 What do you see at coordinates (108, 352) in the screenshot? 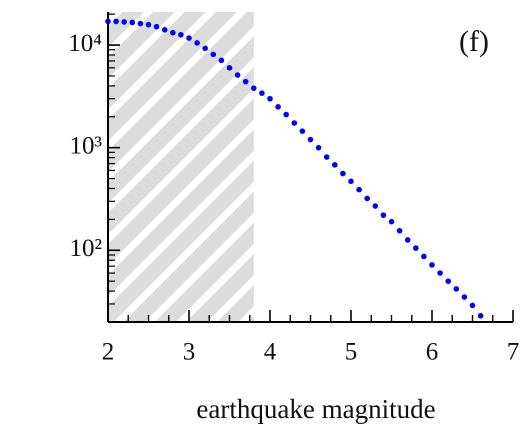
I see `x-tick-label: 2` at bounding box center [108, 352].